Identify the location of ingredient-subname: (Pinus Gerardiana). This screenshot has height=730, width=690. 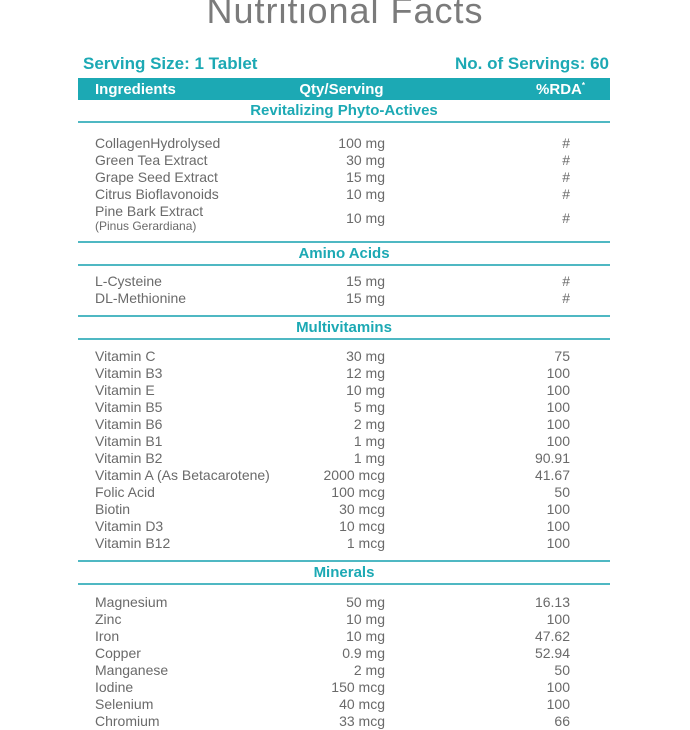
(146, 226).